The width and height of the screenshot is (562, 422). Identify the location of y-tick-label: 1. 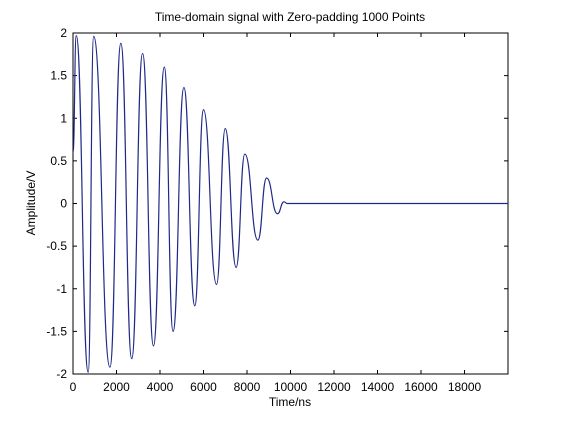
(63, 118).